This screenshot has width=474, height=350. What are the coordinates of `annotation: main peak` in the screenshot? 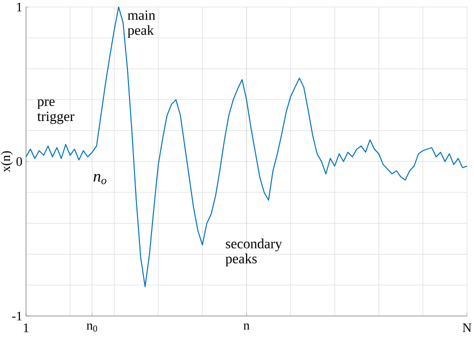 It's located at (142, 24).